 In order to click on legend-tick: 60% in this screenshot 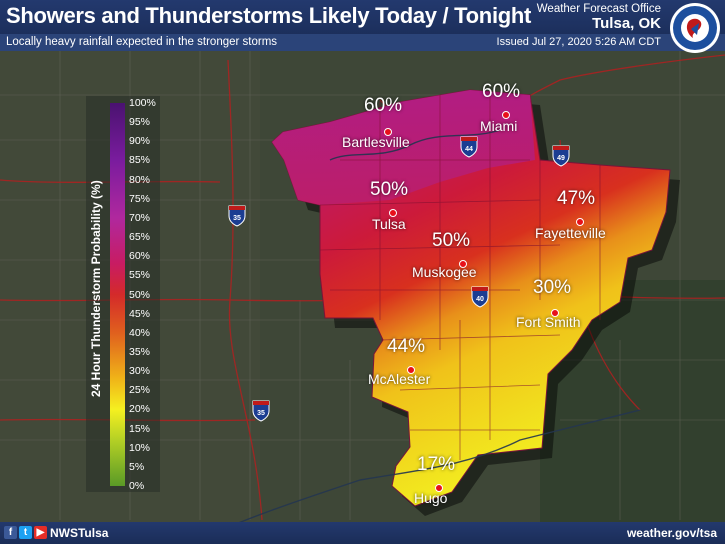, I will do `click(140, 256)`.